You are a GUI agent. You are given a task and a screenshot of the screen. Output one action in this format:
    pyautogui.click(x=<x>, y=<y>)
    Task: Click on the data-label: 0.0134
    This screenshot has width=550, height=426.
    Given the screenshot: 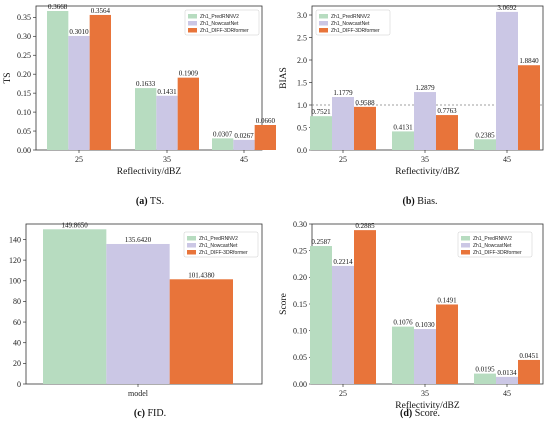 What is the action you would take?
    pyautogui.click(x=507, y=373)
    